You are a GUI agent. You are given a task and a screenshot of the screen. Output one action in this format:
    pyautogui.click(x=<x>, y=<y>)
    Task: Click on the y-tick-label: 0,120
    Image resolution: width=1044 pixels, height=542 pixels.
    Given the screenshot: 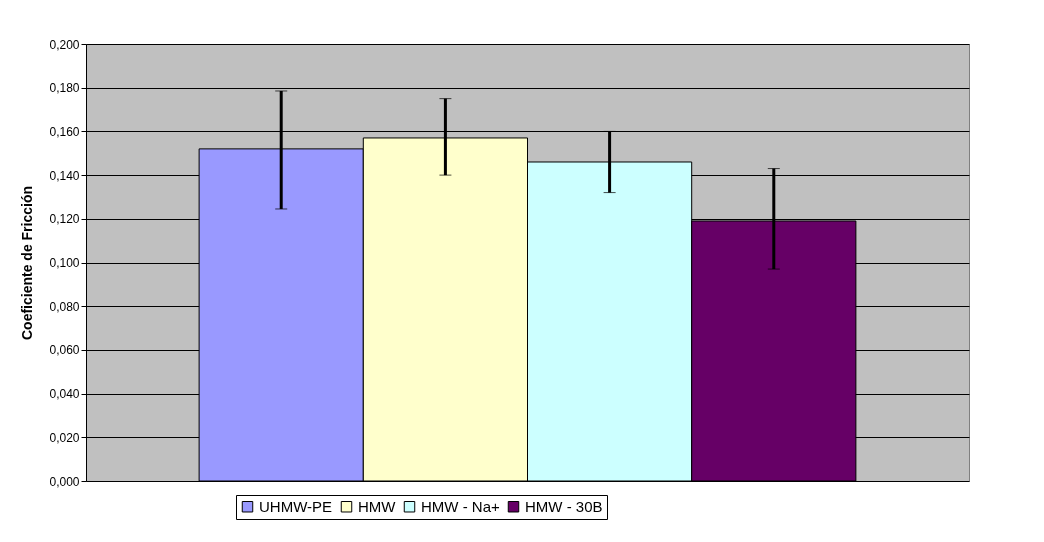 What is the action you would take?
    pyautogui.click(x=64, y=219)
    